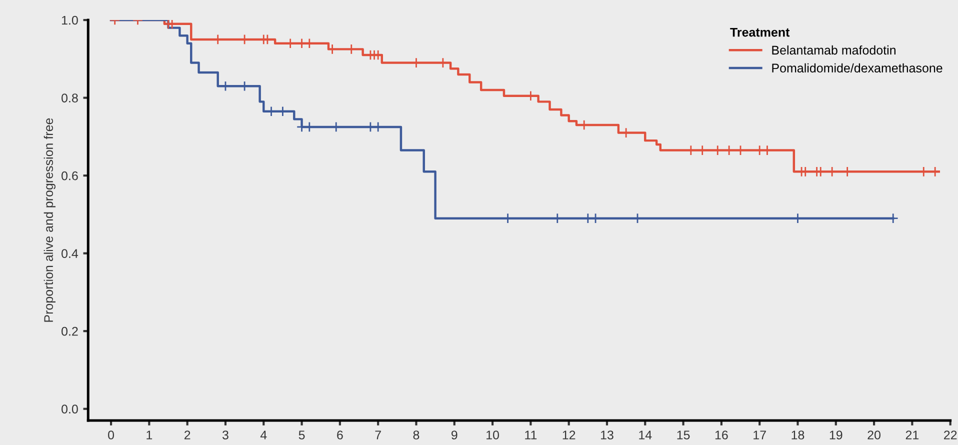 Image resolution: width=958 pixels, height=445 pixels. I want to click on x-tick-label: 4, so click(263, 435).